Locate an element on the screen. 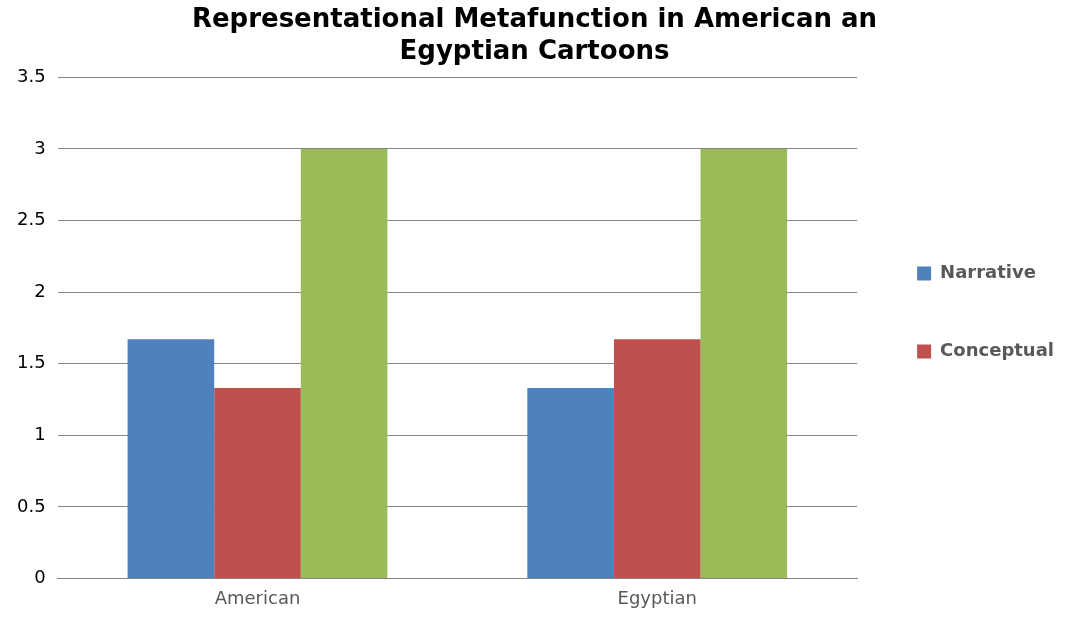 The image size is (1084, 625). x-tick-label: Egyptian is located at coordinates (657, 597).